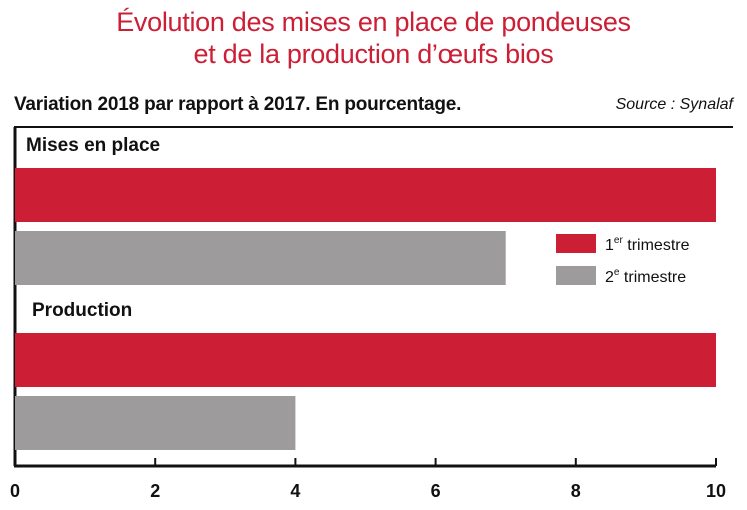 The image size is (747, 510). I want to click on category-label-mises-en-place: Mises en place, so click(93, 145).